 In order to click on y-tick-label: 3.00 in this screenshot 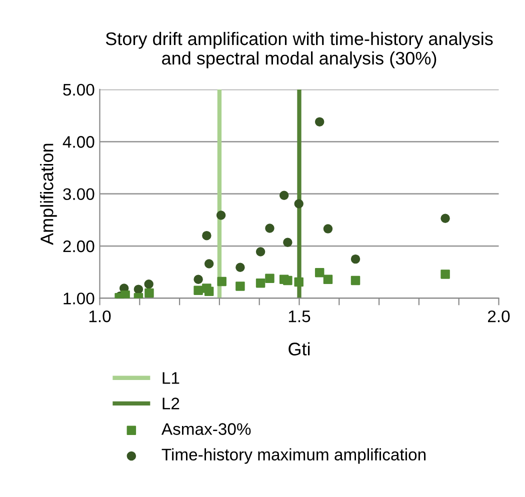, I will do `click(78, 194)`.